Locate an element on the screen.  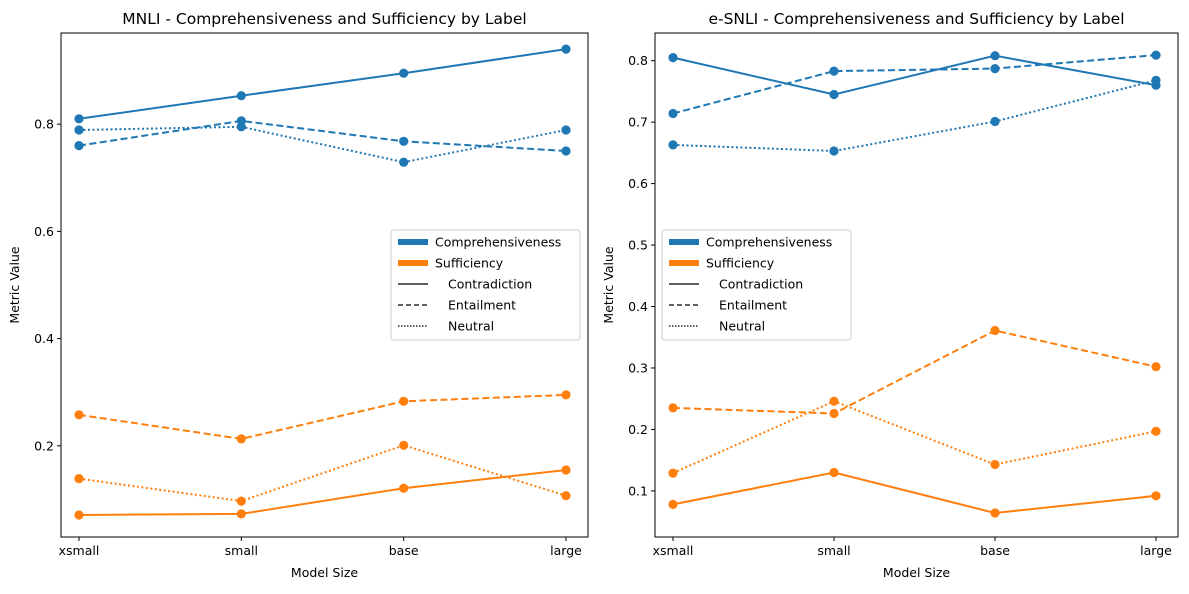
data-point-comprehensiveness-entailment-xsmall is located at coordinates (673, 113).